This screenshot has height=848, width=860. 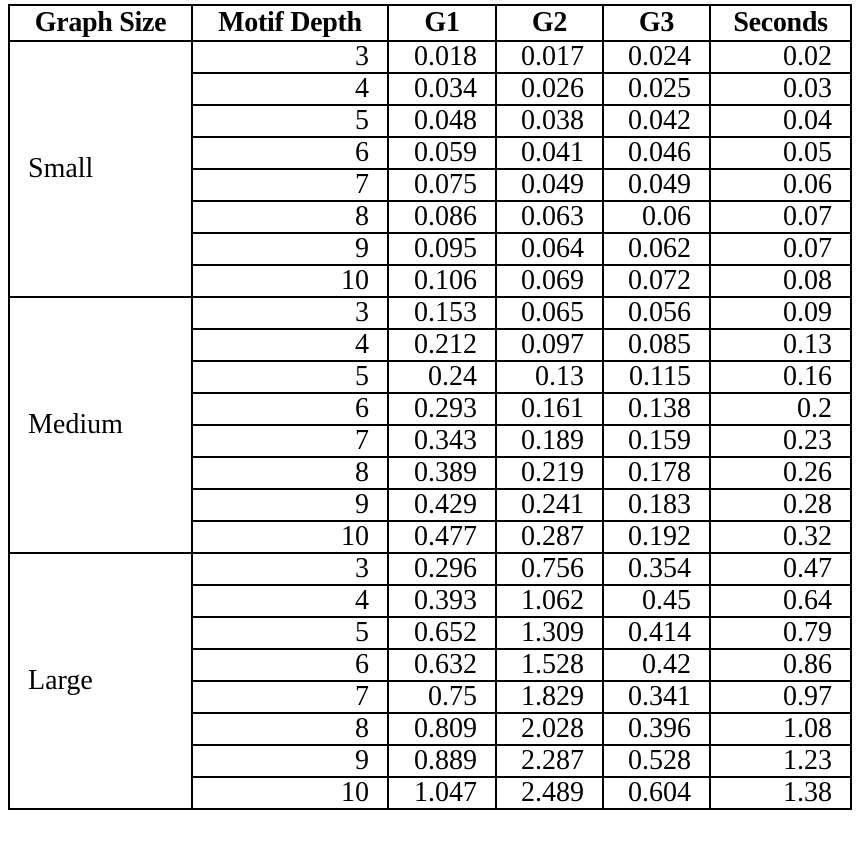 What do you see at coordinates (549, 441) in the screenshot?
I see `g2-cell: 0.189` at bounding box center [549, 441].